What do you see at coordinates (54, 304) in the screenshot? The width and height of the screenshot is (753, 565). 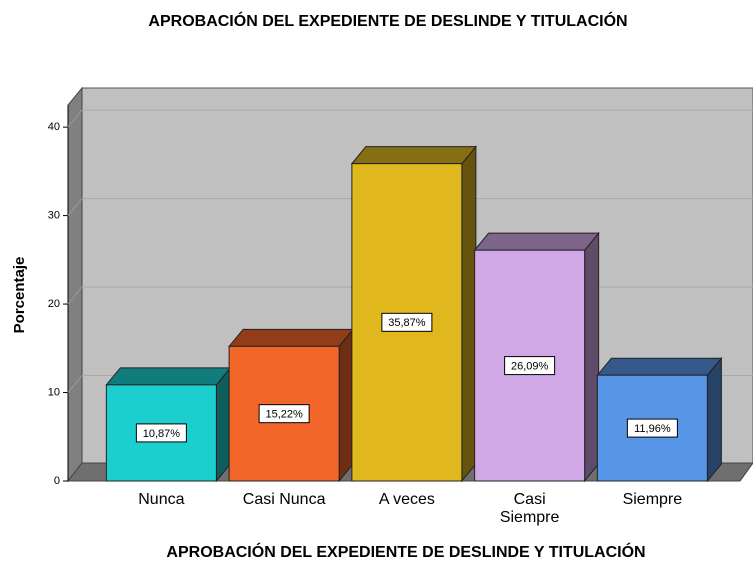 I see `y-tick-label: 20` at bounding box center [54, 304].